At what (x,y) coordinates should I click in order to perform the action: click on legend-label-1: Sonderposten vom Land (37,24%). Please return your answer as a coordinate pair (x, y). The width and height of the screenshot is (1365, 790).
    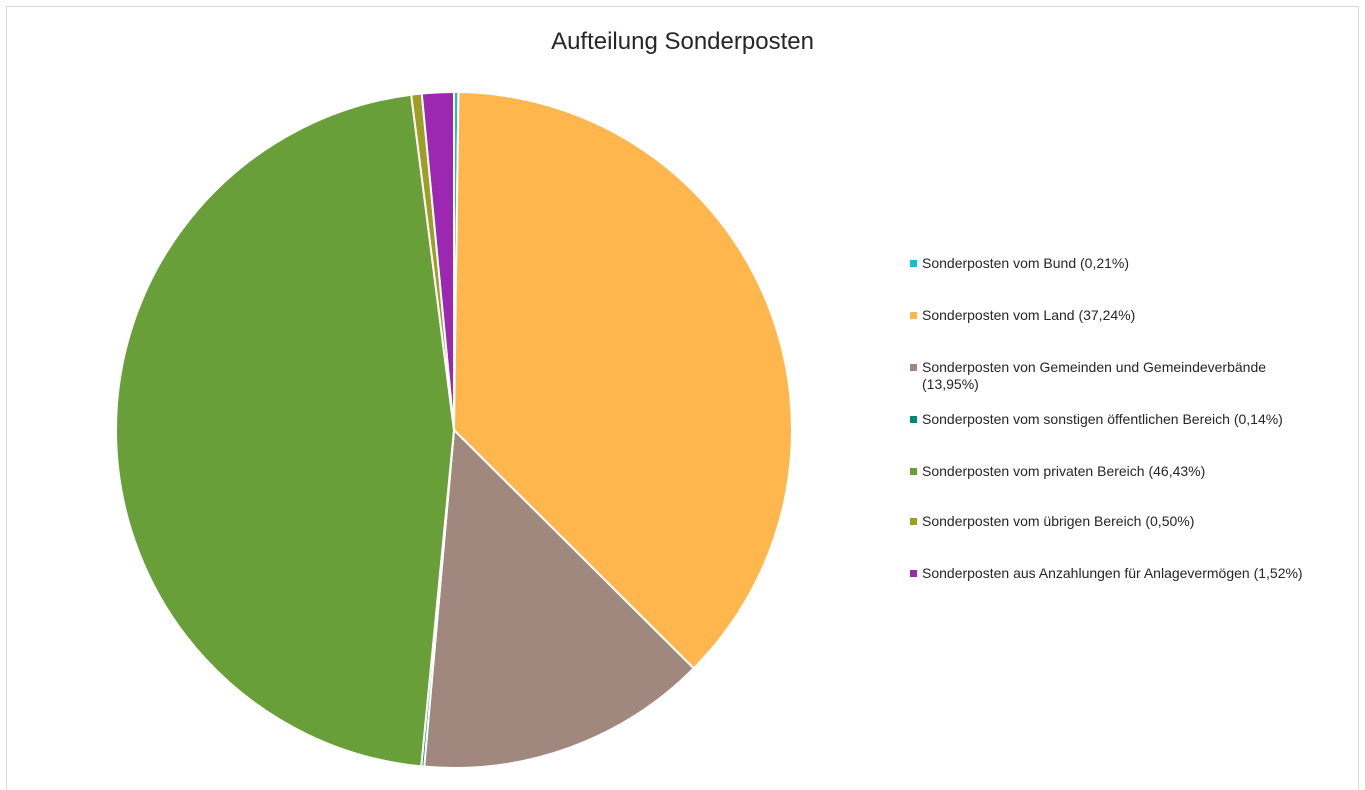
    Looking at the image, I should click on (1029, 315).